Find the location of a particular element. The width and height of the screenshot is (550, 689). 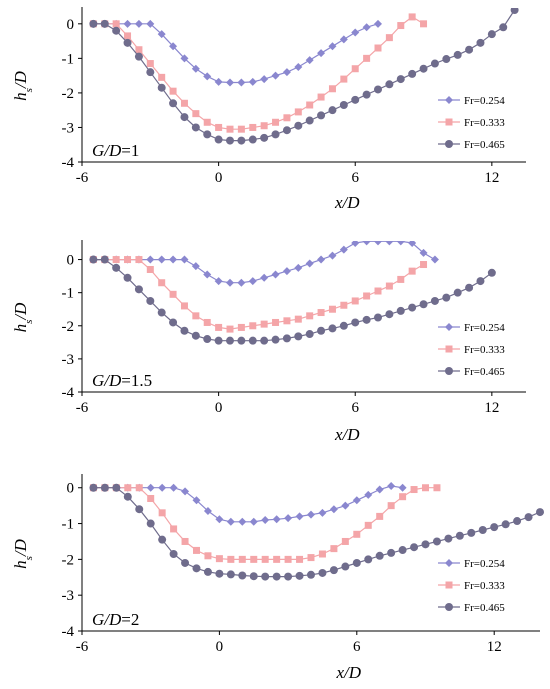

panel-annotation: G/D=1 is located at coordinates (115, 150).